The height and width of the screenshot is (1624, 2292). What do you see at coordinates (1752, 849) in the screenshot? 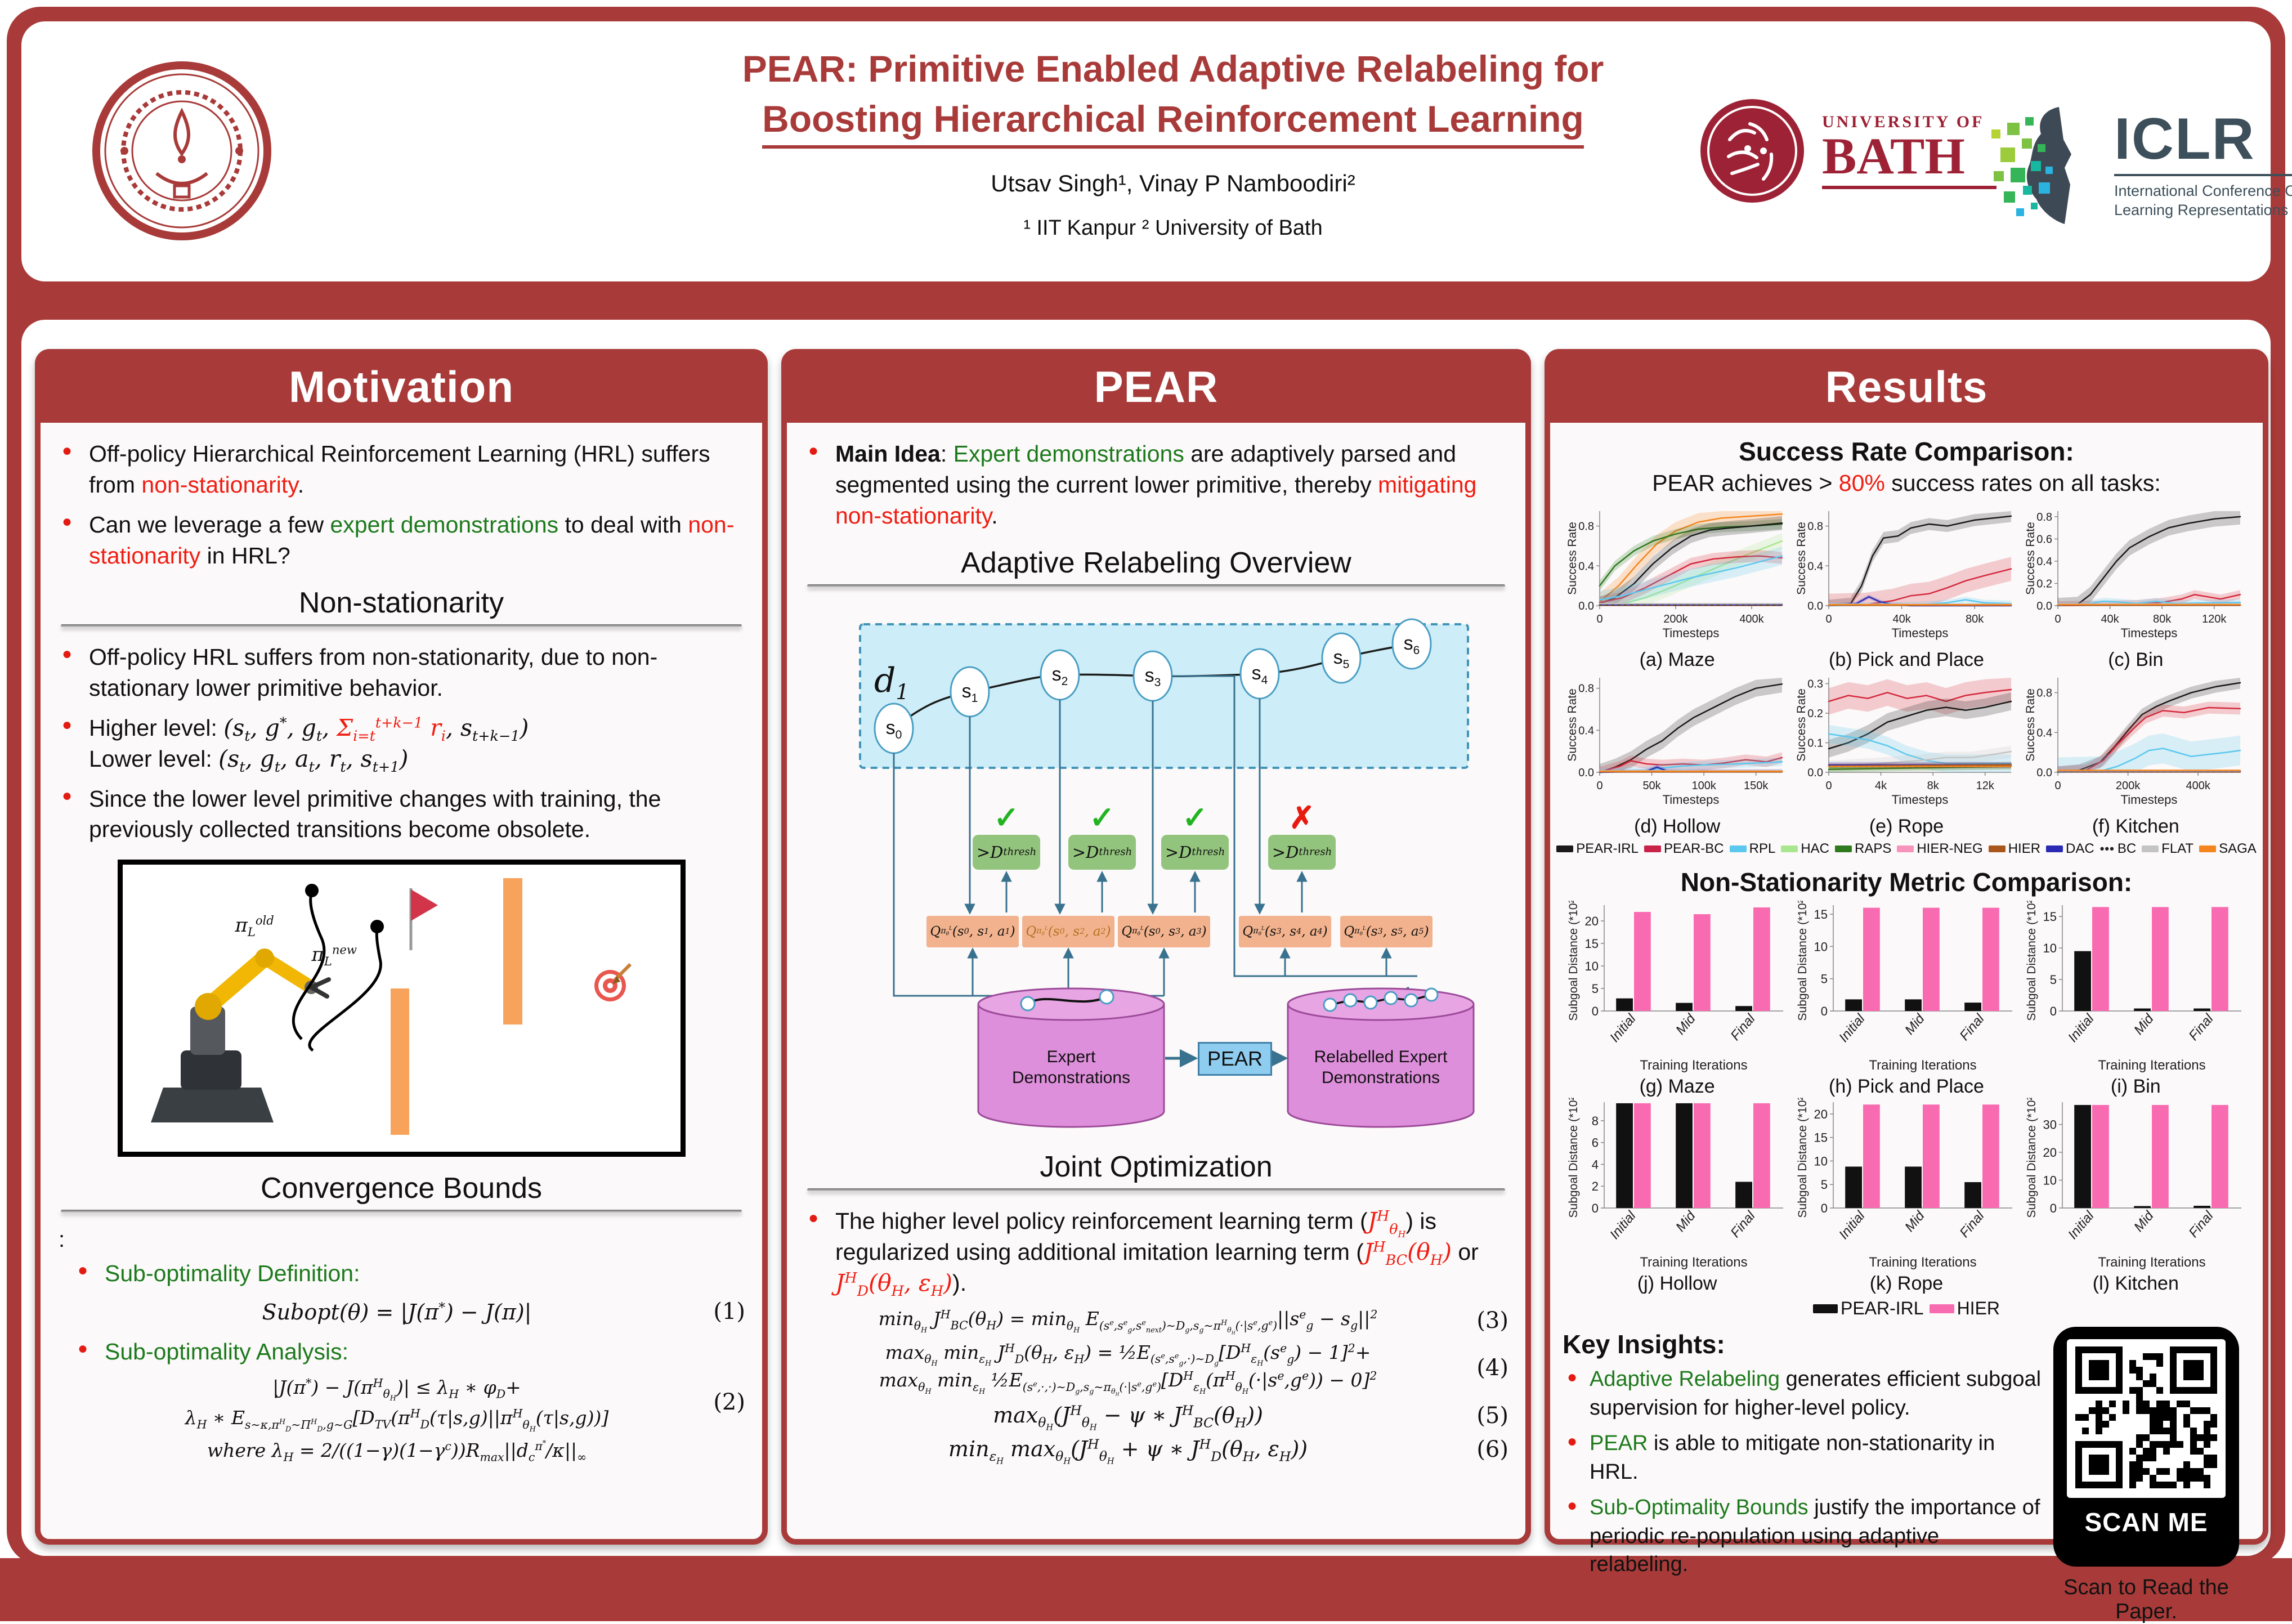
I see `legend-item: RPL` at bounding box center [1752, 849].